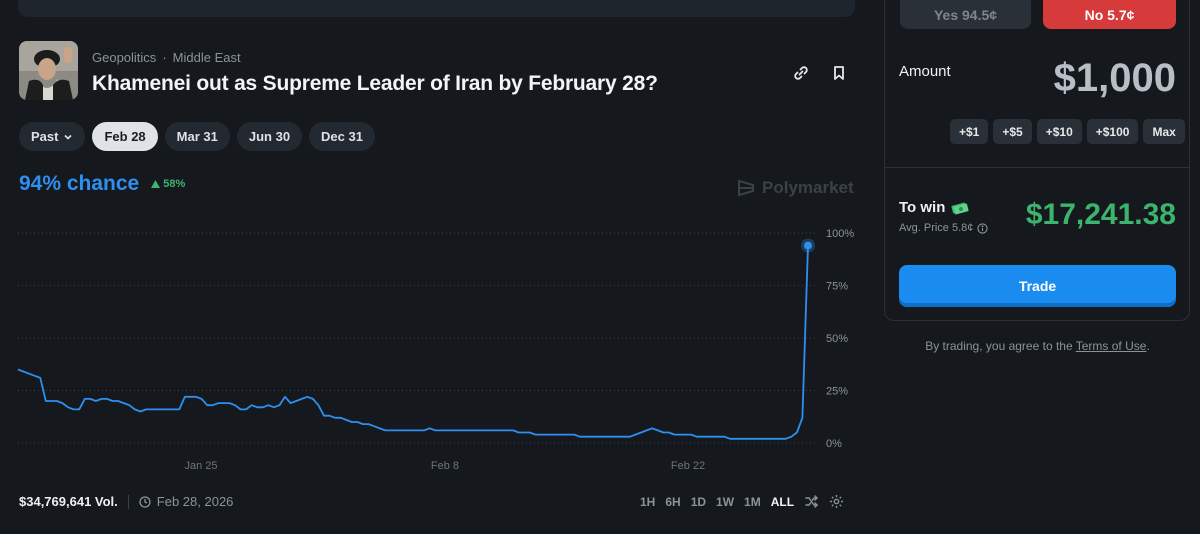 This screenshot has height=534, width=1200. I want to click on breadcrumb: Geopolitics · Middle East, so click(166, 57).